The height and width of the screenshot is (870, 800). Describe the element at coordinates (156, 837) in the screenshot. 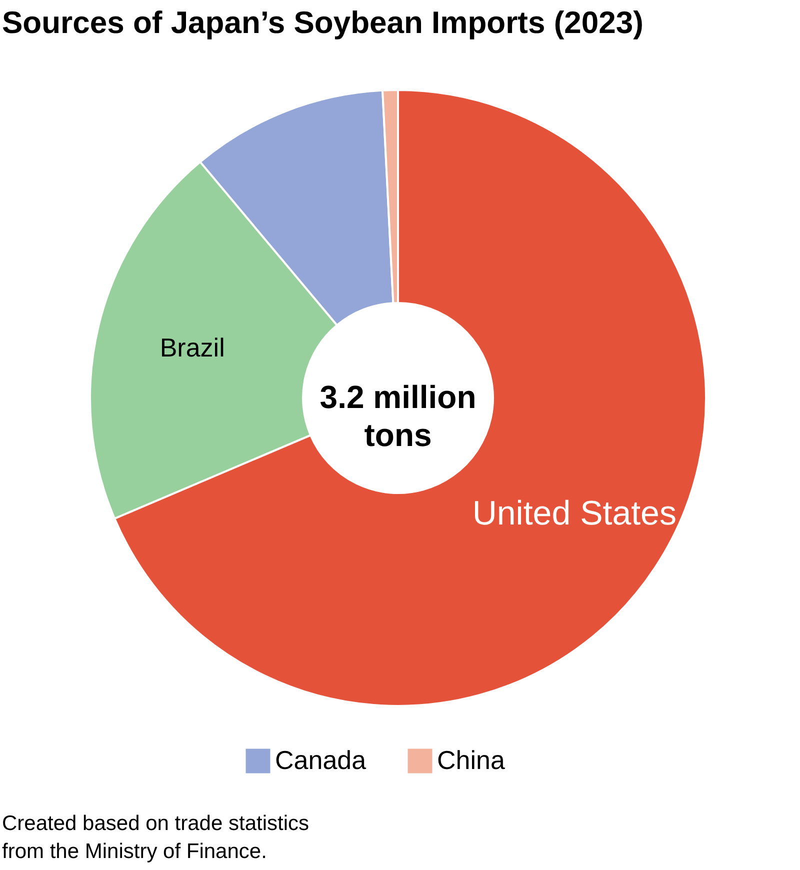

I see `text: Created based on trade statistics from the Ministry of Finance.` at that location.